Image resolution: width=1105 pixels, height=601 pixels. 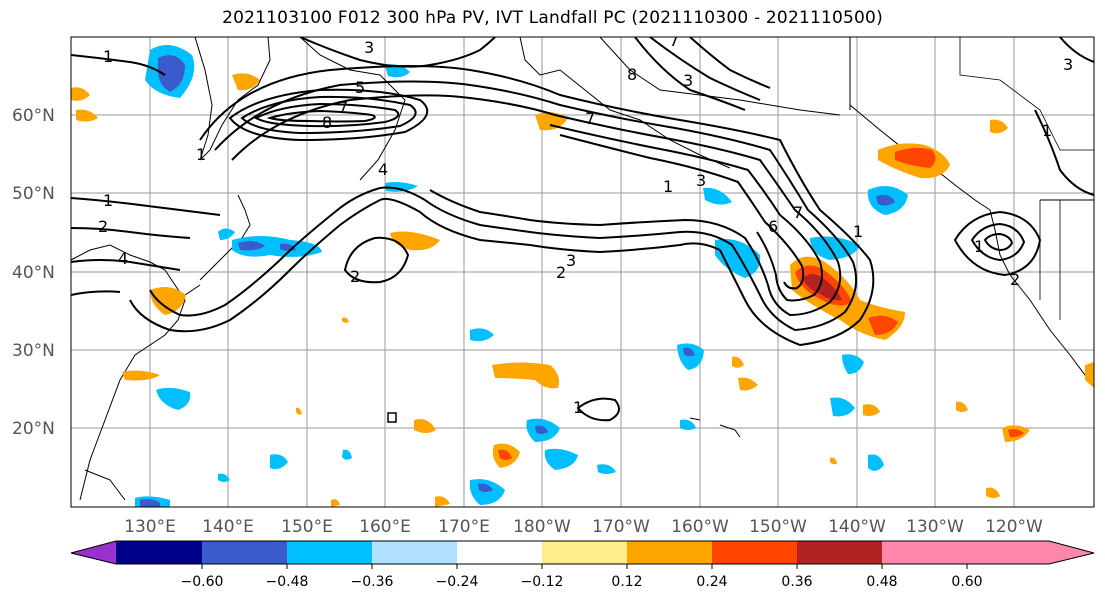 I want to click on colorbar-tick-label: 0.36, so click(x=796, y=582).